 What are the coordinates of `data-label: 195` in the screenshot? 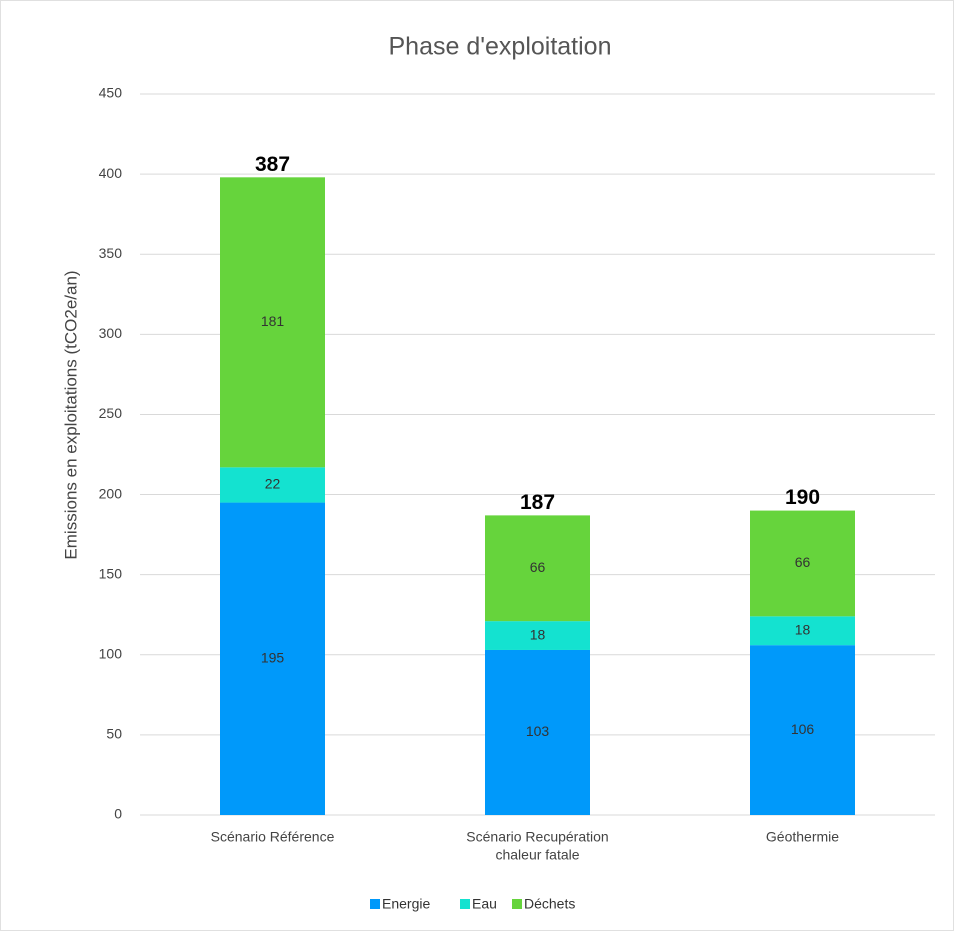 It's located at (273, 657).